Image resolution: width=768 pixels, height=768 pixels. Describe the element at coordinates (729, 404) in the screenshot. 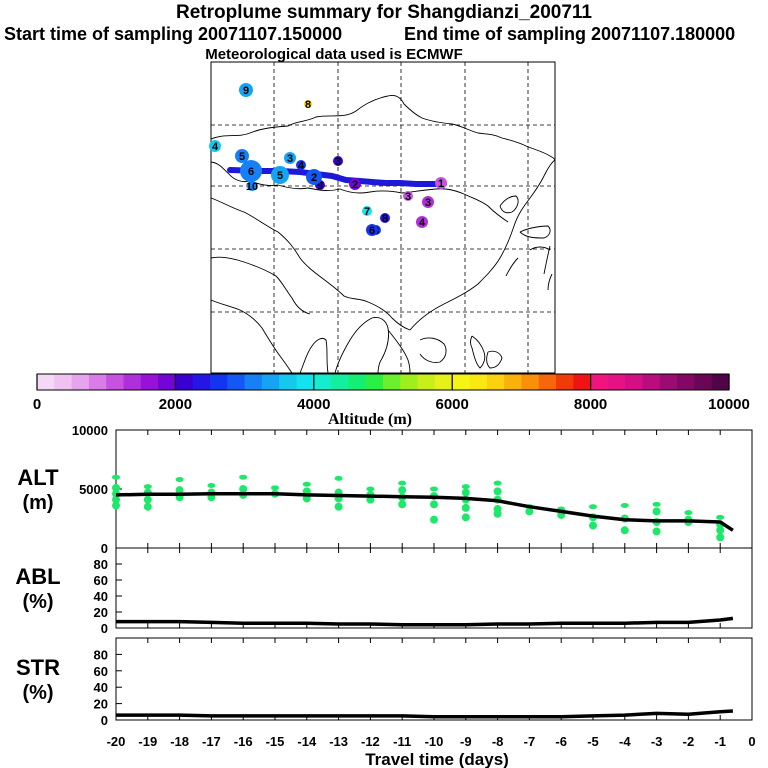

I see `colorbar-tick-label: 10000` at that location.